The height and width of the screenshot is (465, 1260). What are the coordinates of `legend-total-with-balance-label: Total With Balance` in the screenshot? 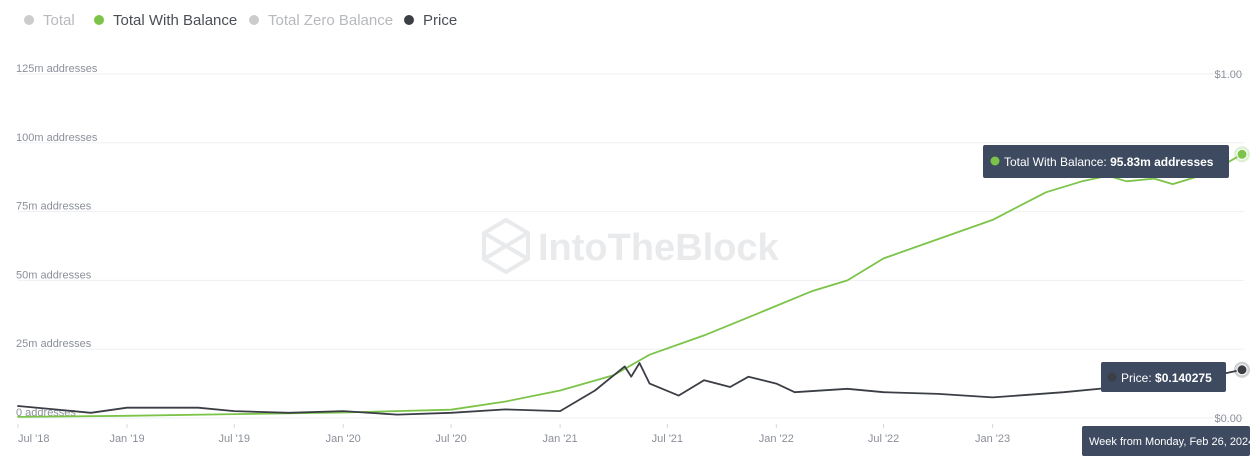 It's located at (175, 20).